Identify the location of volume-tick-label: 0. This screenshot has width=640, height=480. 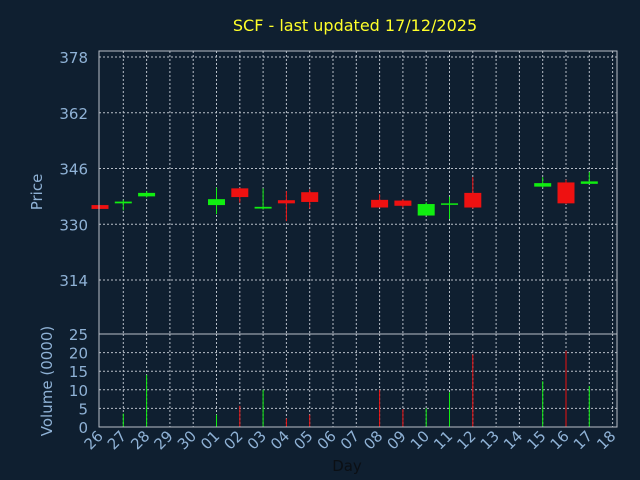
(83, 428).